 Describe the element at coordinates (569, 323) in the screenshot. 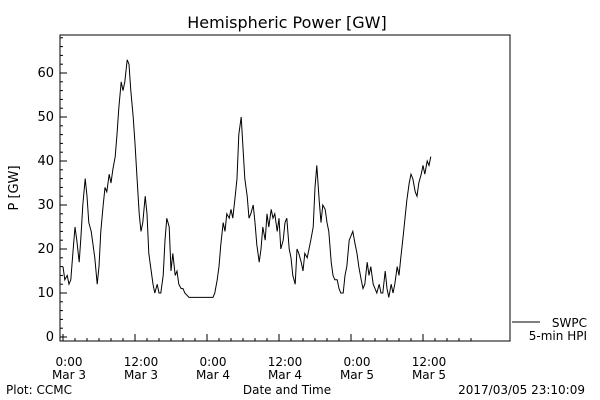

I see `legend-label-swpc: SWPC` at that location.